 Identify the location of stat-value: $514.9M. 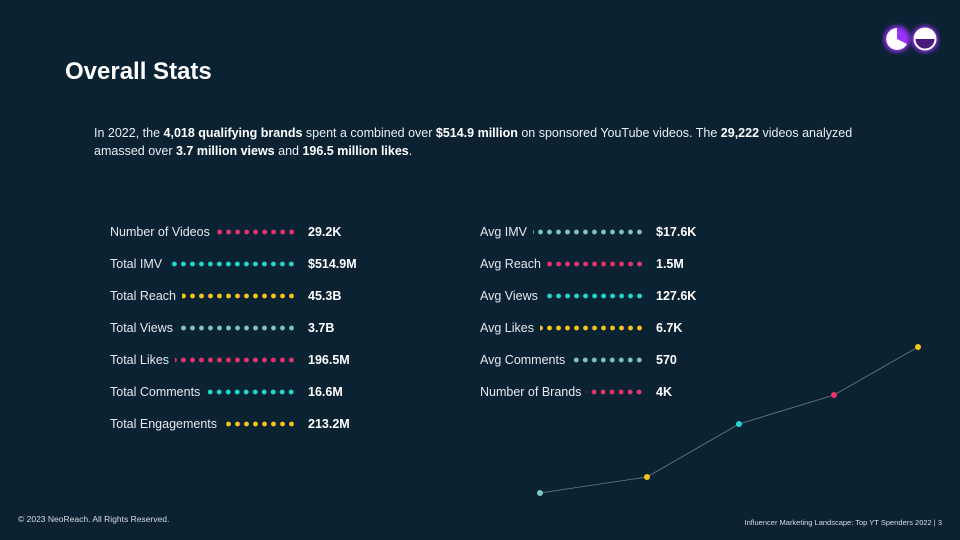
(332, 264).